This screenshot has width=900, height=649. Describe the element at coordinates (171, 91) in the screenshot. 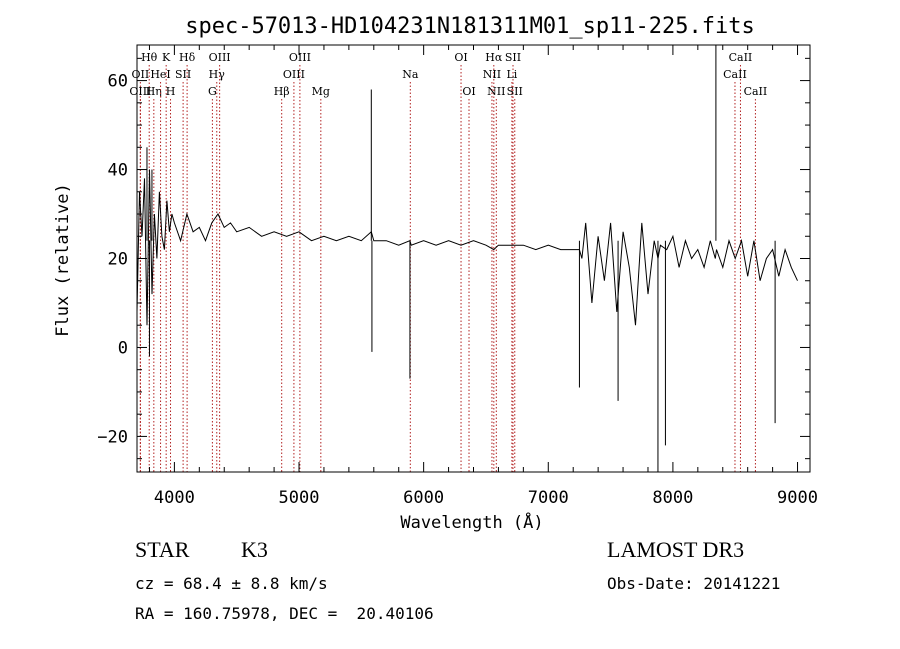

I see `marker-label-6: H` at that location.